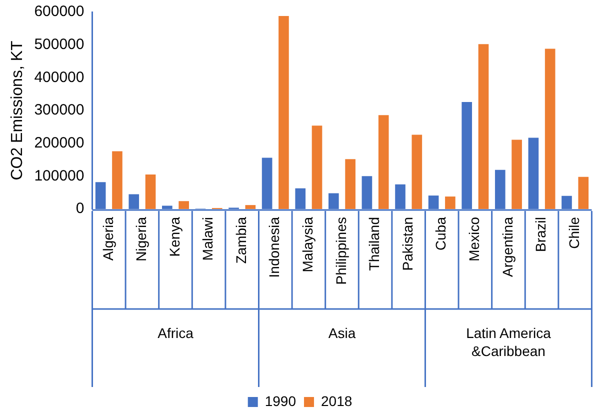 The width and height of the screenshot is (600, 419). I want to click on x-tick-label: Kenya, so click(174, 236).